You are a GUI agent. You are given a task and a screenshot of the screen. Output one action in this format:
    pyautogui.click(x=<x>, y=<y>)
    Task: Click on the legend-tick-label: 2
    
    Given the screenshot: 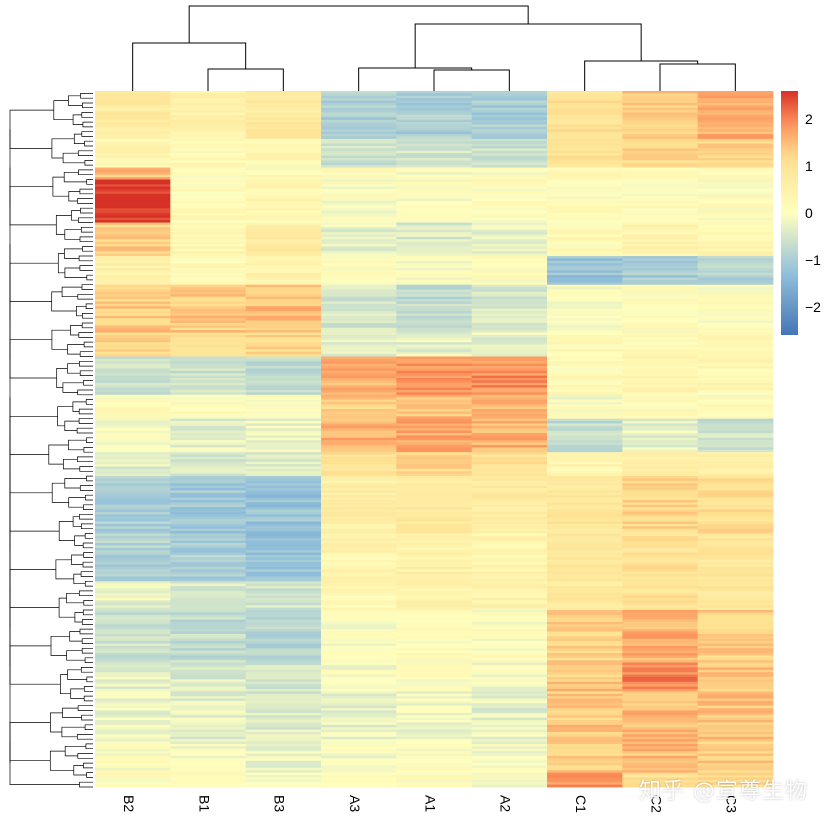 What is the action you would take?
    pyautogui.click(x=809, y=119)
    